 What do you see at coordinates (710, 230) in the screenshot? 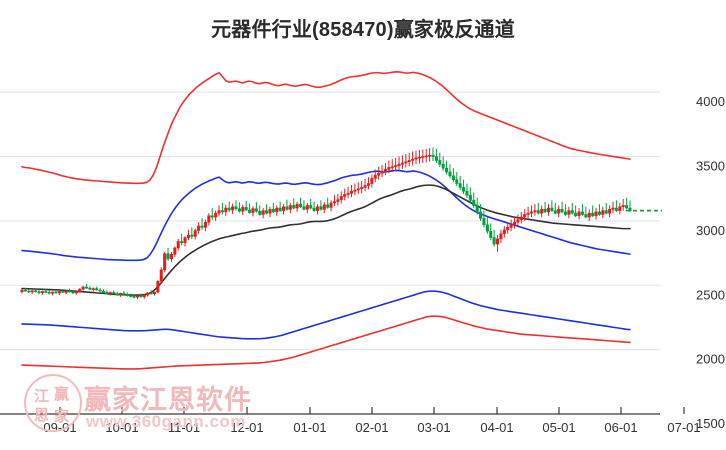
I see `y-axis-tick-label: 3000` at bounding box center [710, 230].